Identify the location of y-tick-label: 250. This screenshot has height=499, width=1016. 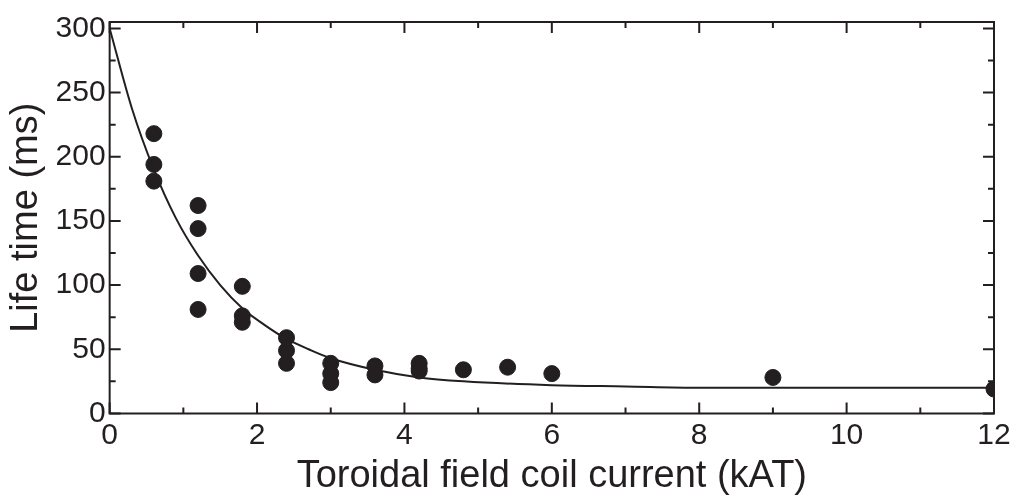
(80, 90).